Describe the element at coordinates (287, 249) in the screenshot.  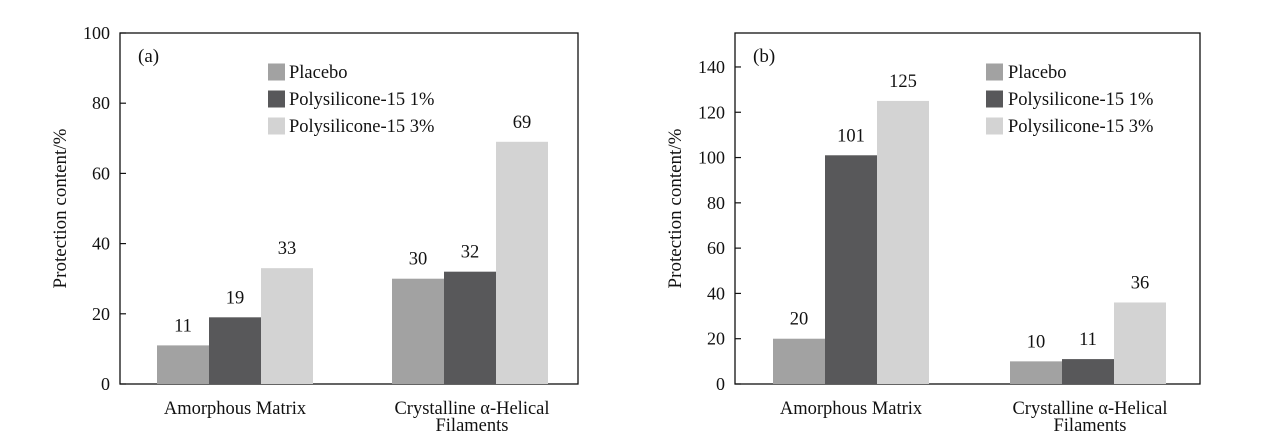
I see `data-label: 33` at that location.